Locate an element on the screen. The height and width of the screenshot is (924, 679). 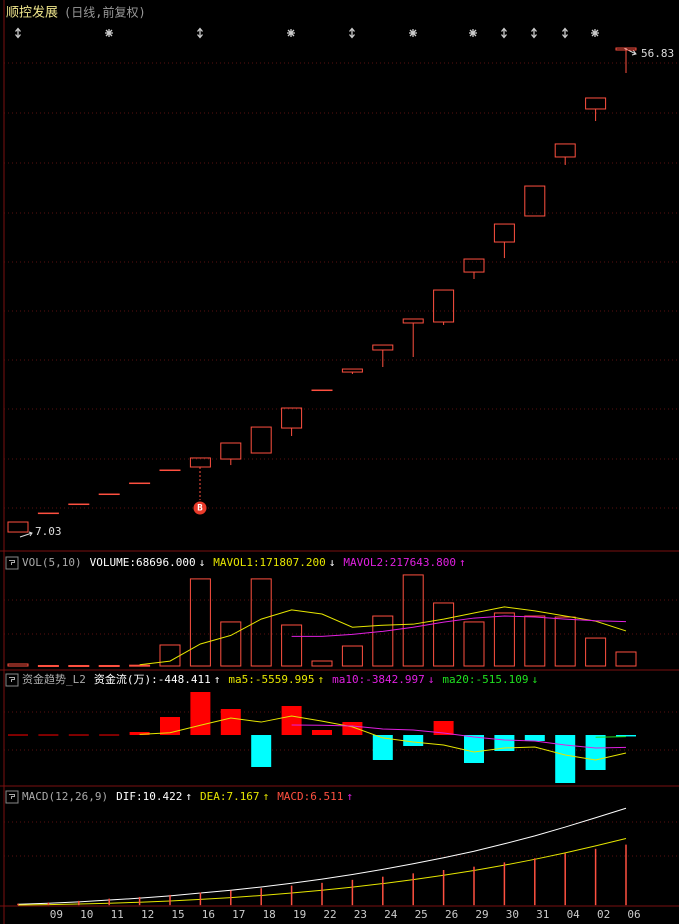
low-label: 7.03 is located at coordinates (48, 531).